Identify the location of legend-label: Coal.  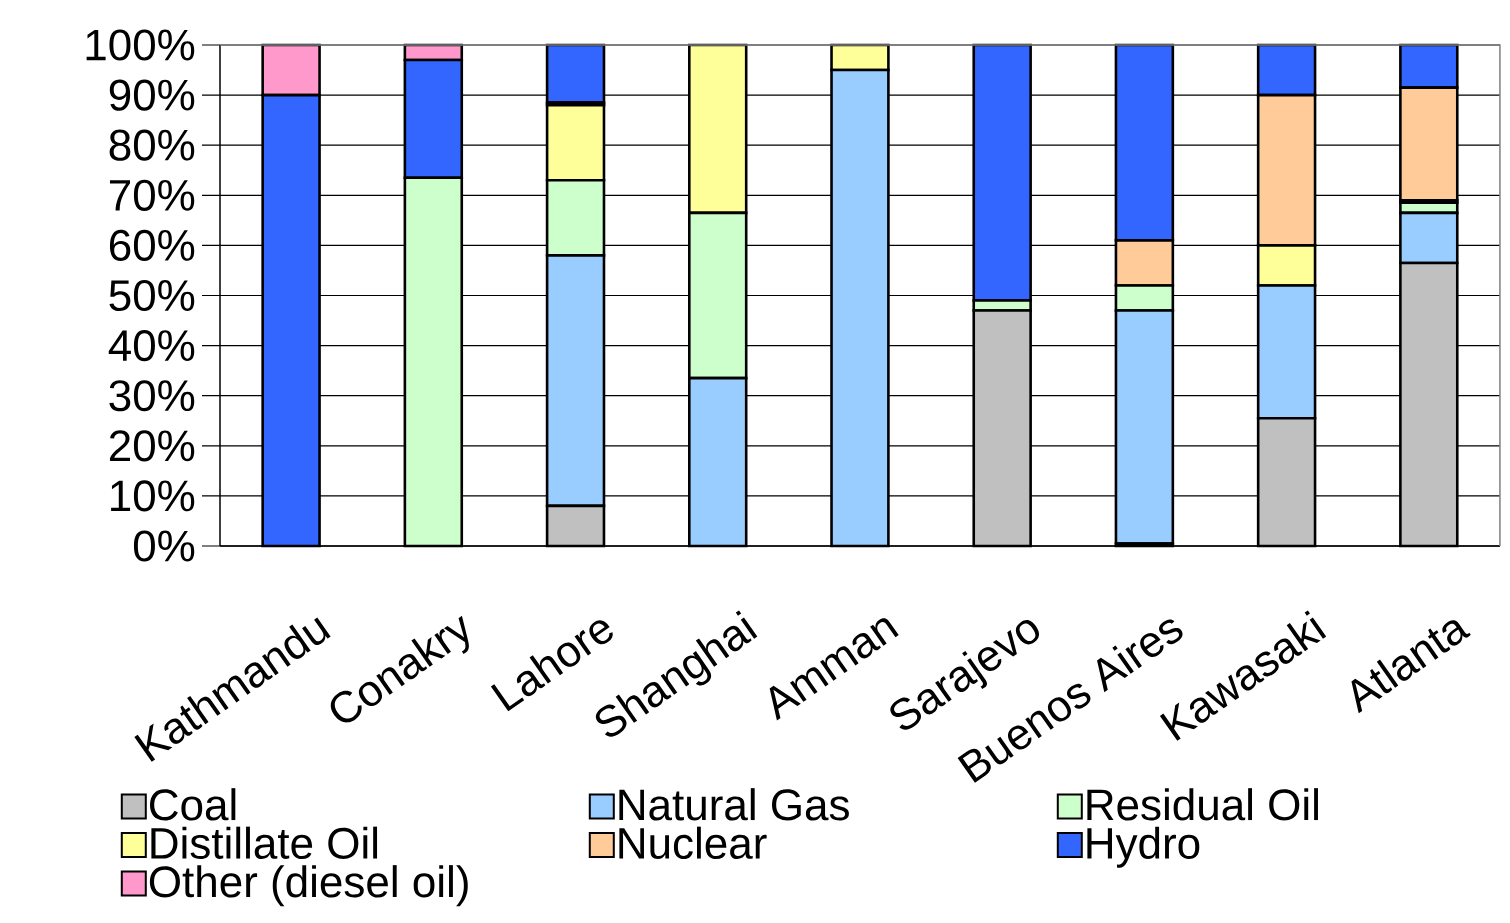
(193, 804).